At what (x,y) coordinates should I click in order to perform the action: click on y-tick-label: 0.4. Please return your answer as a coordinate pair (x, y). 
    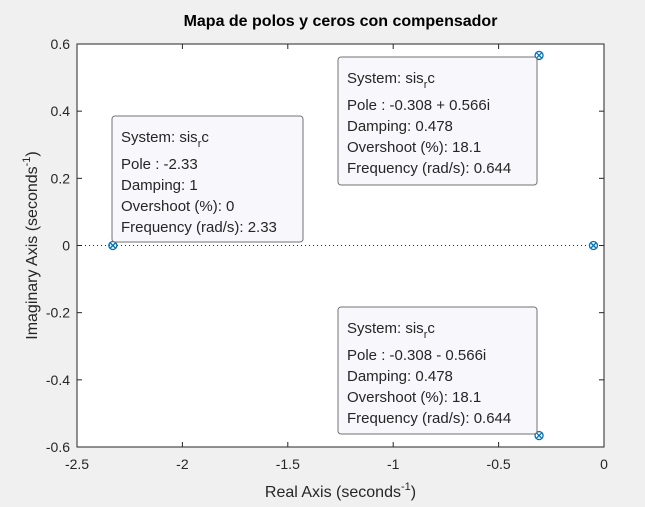
    Looking at the image, I should click on (61, 111).